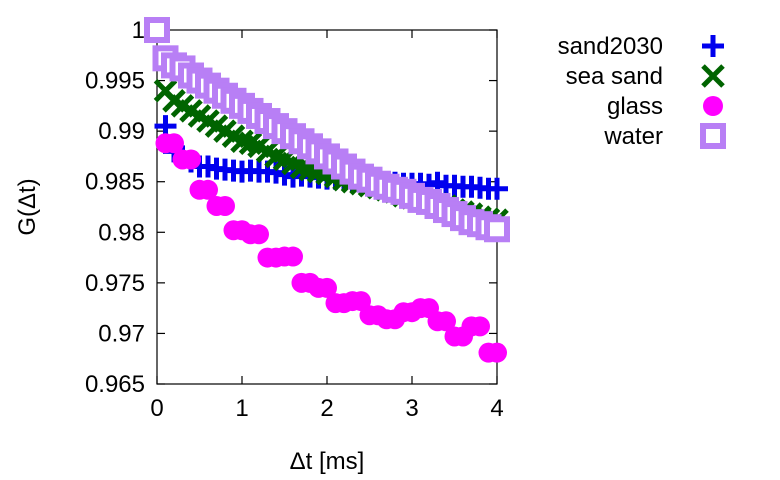 The image size is (780, 480). Describe the element at coordinates (411, 408) in the screenshot. I see `x-tick-label: 3` at that location.